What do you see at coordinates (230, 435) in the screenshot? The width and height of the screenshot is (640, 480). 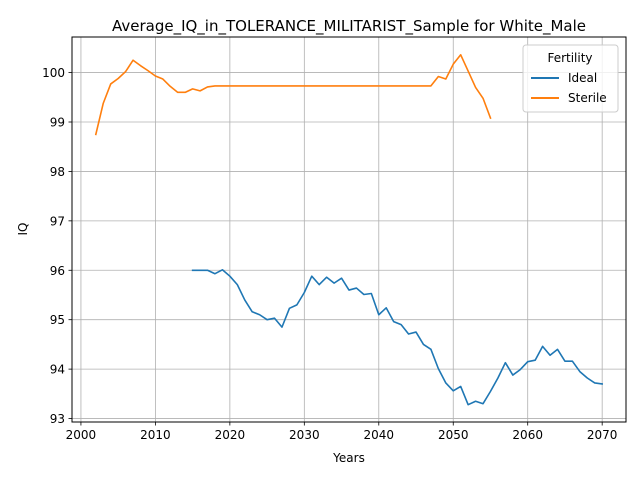 I see `x-tick-label: 2020` at bounding box center [230, 435].